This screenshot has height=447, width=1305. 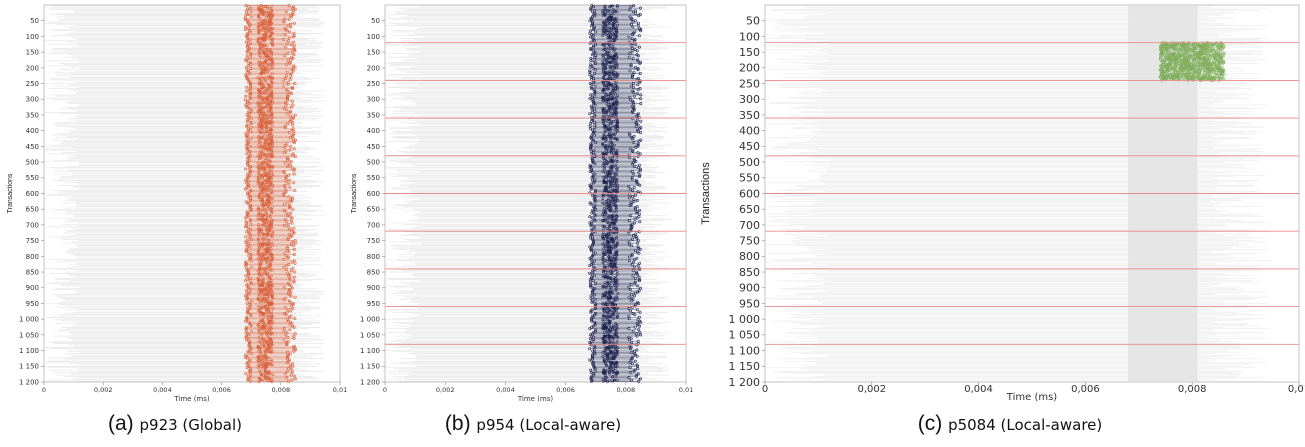 I want to click on y-tick-label: 1 100, so click(x=29, y=351).